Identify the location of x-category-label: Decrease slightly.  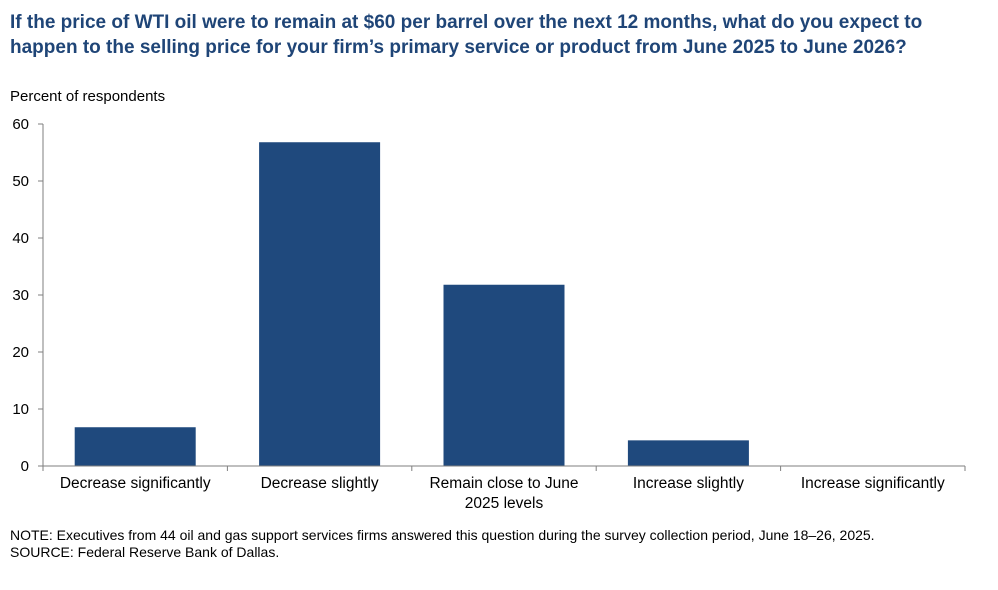
(320, 483).